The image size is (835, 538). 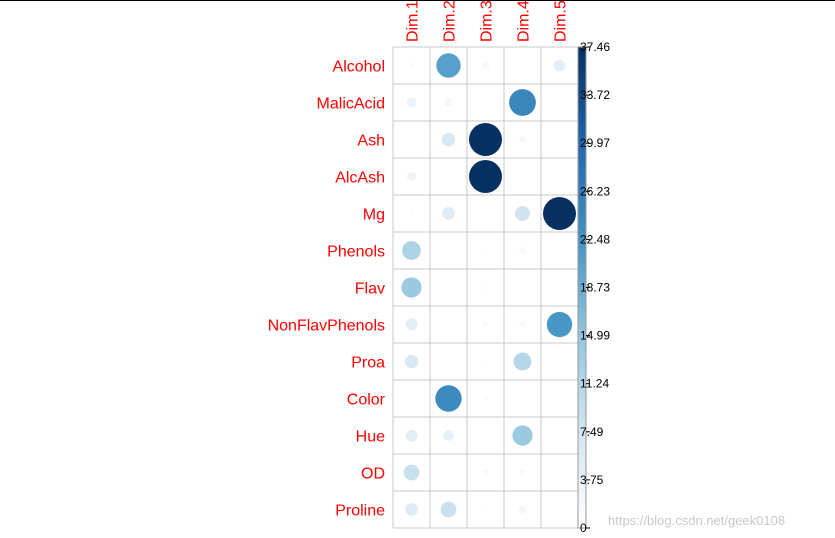 What do you see at coordinates (595, 239) in the screenshot?
I see `legend-tick-label: 22.48` at bounding box center [595, 239].